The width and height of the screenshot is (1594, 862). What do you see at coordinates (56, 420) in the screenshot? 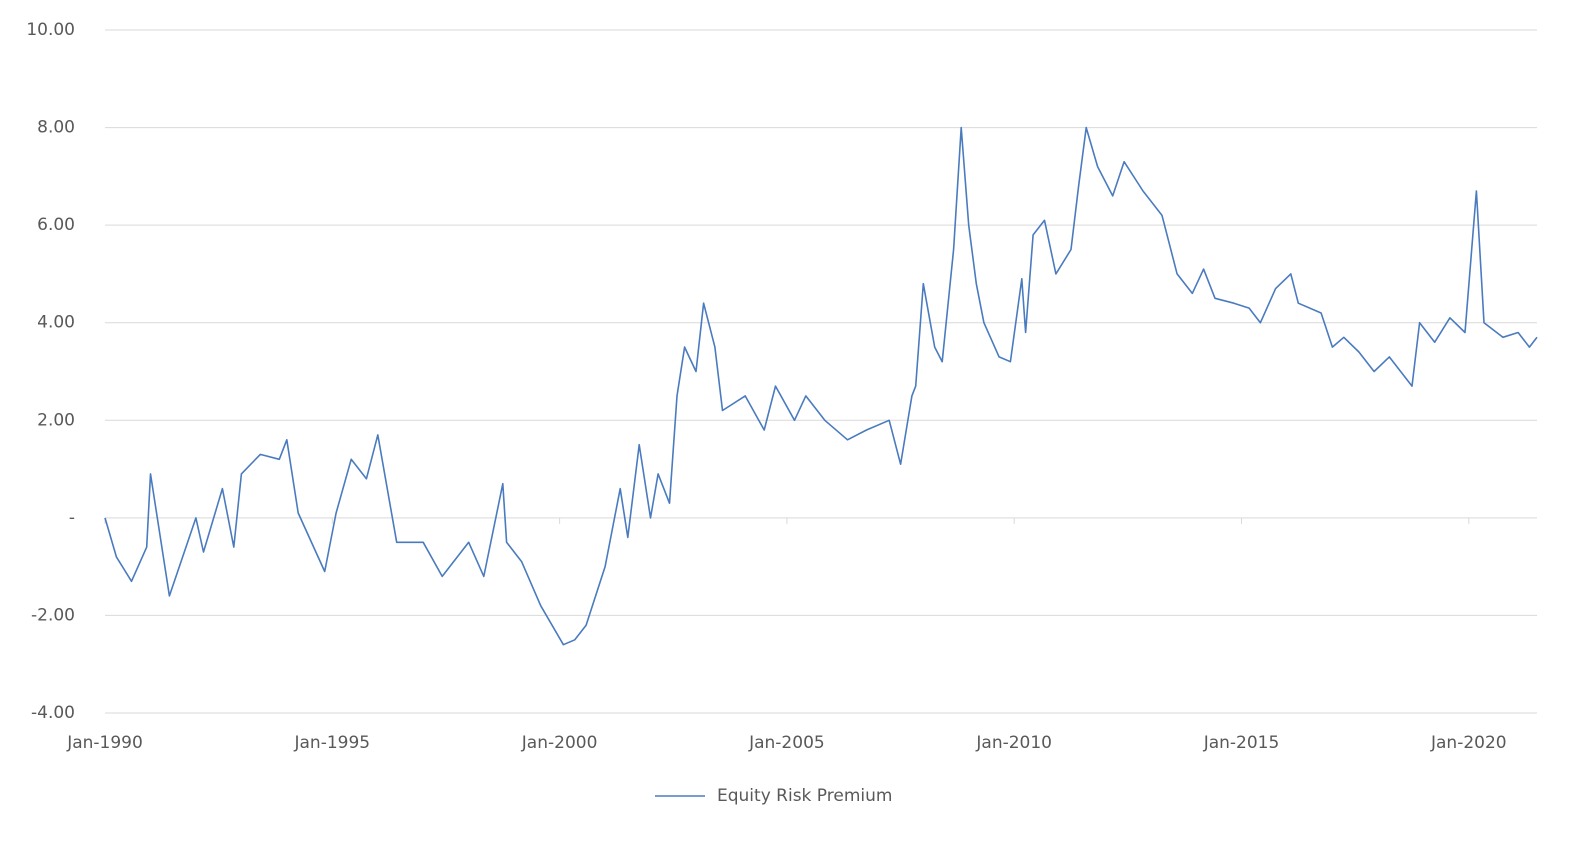
I see `y-tick-label: 2.00` at bounding box center [56, 420].